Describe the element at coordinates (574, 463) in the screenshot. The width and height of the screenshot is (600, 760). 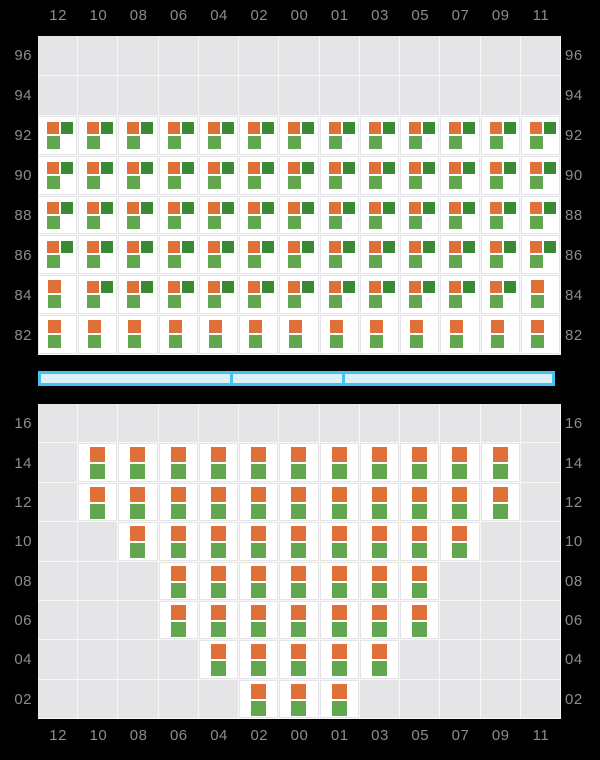
I see `y-tick-label: 14` at that location.